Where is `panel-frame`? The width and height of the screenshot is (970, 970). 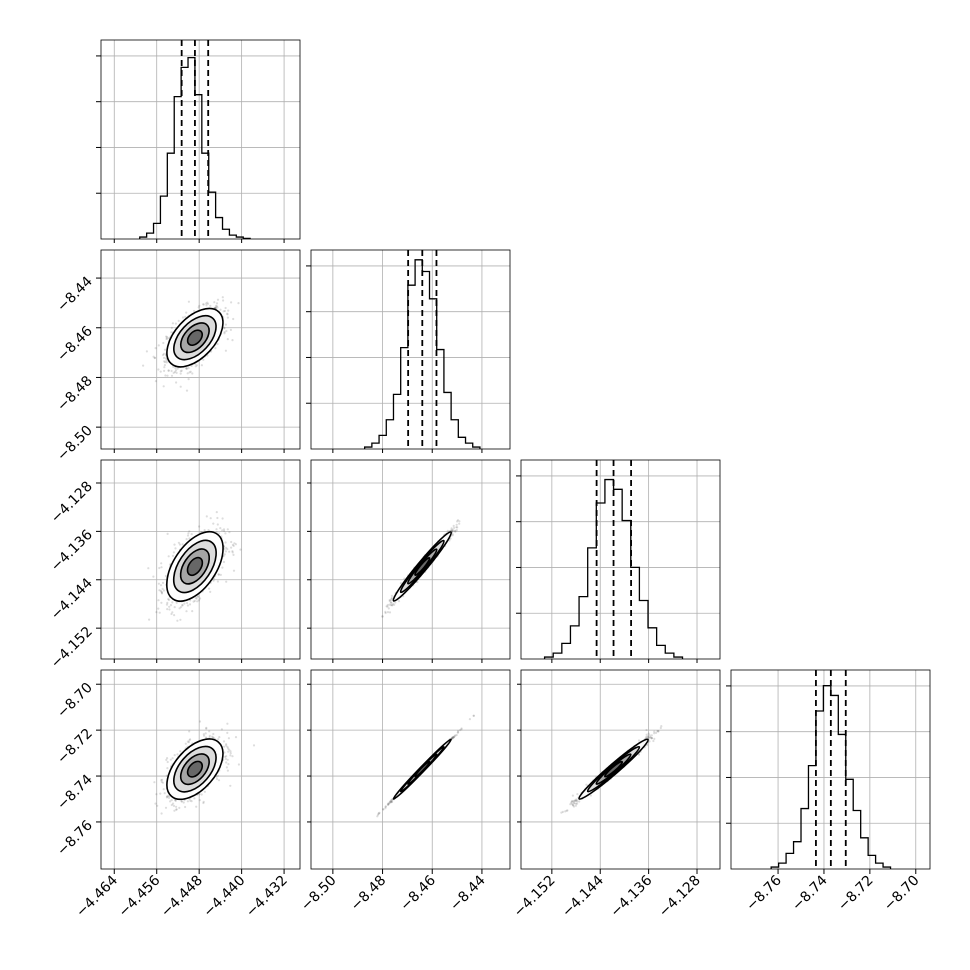 panel-frame is located at coordinates (200, 559).